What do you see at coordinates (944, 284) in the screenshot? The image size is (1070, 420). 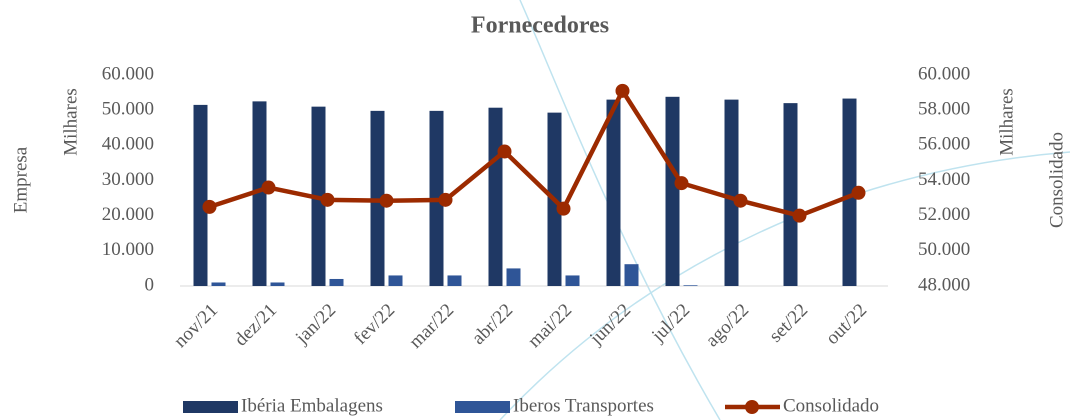 I see `y2-tick-label: 48.000` at bounding box center [944, 284].